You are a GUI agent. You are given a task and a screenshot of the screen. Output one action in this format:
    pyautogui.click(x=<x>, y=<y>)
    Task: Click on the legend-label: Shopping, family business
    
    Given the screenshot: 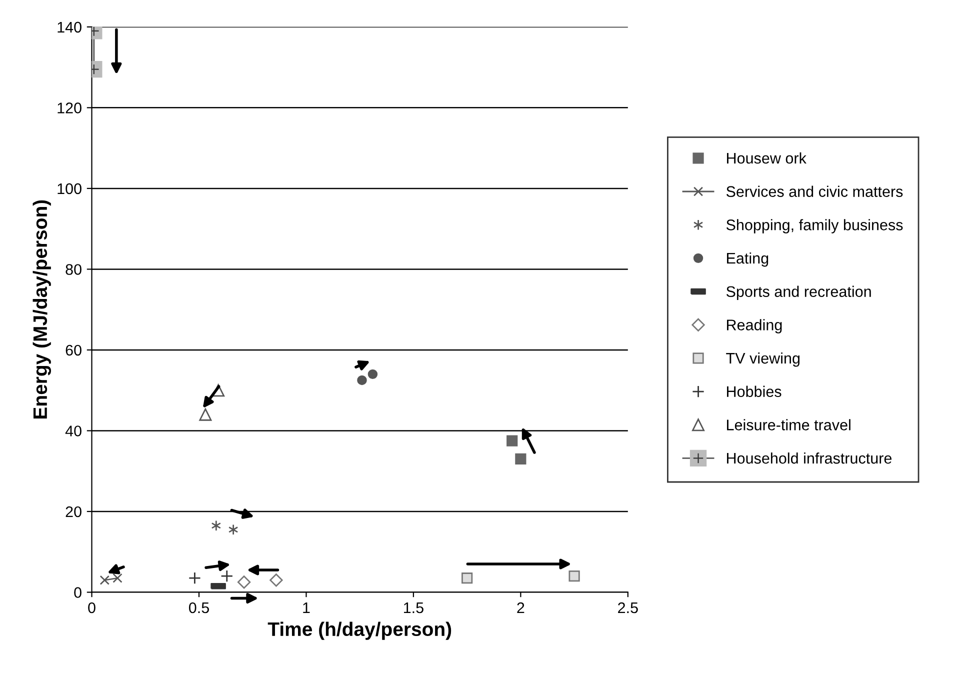 What is the action you would take?
    pyautogui.click(x=814, y=226)
    